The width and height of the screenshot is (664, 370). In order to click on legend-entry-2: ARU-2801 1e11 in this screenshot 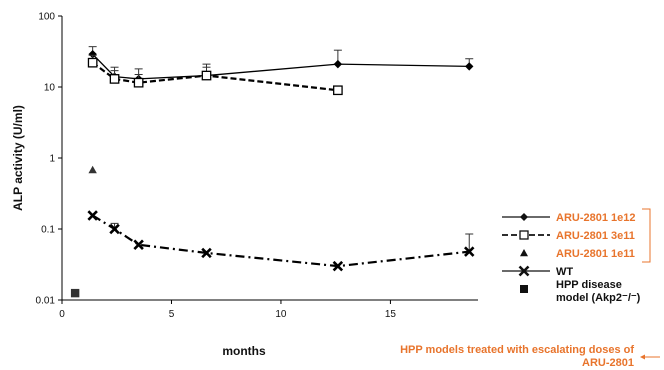, I will do `click(577, 254)`.